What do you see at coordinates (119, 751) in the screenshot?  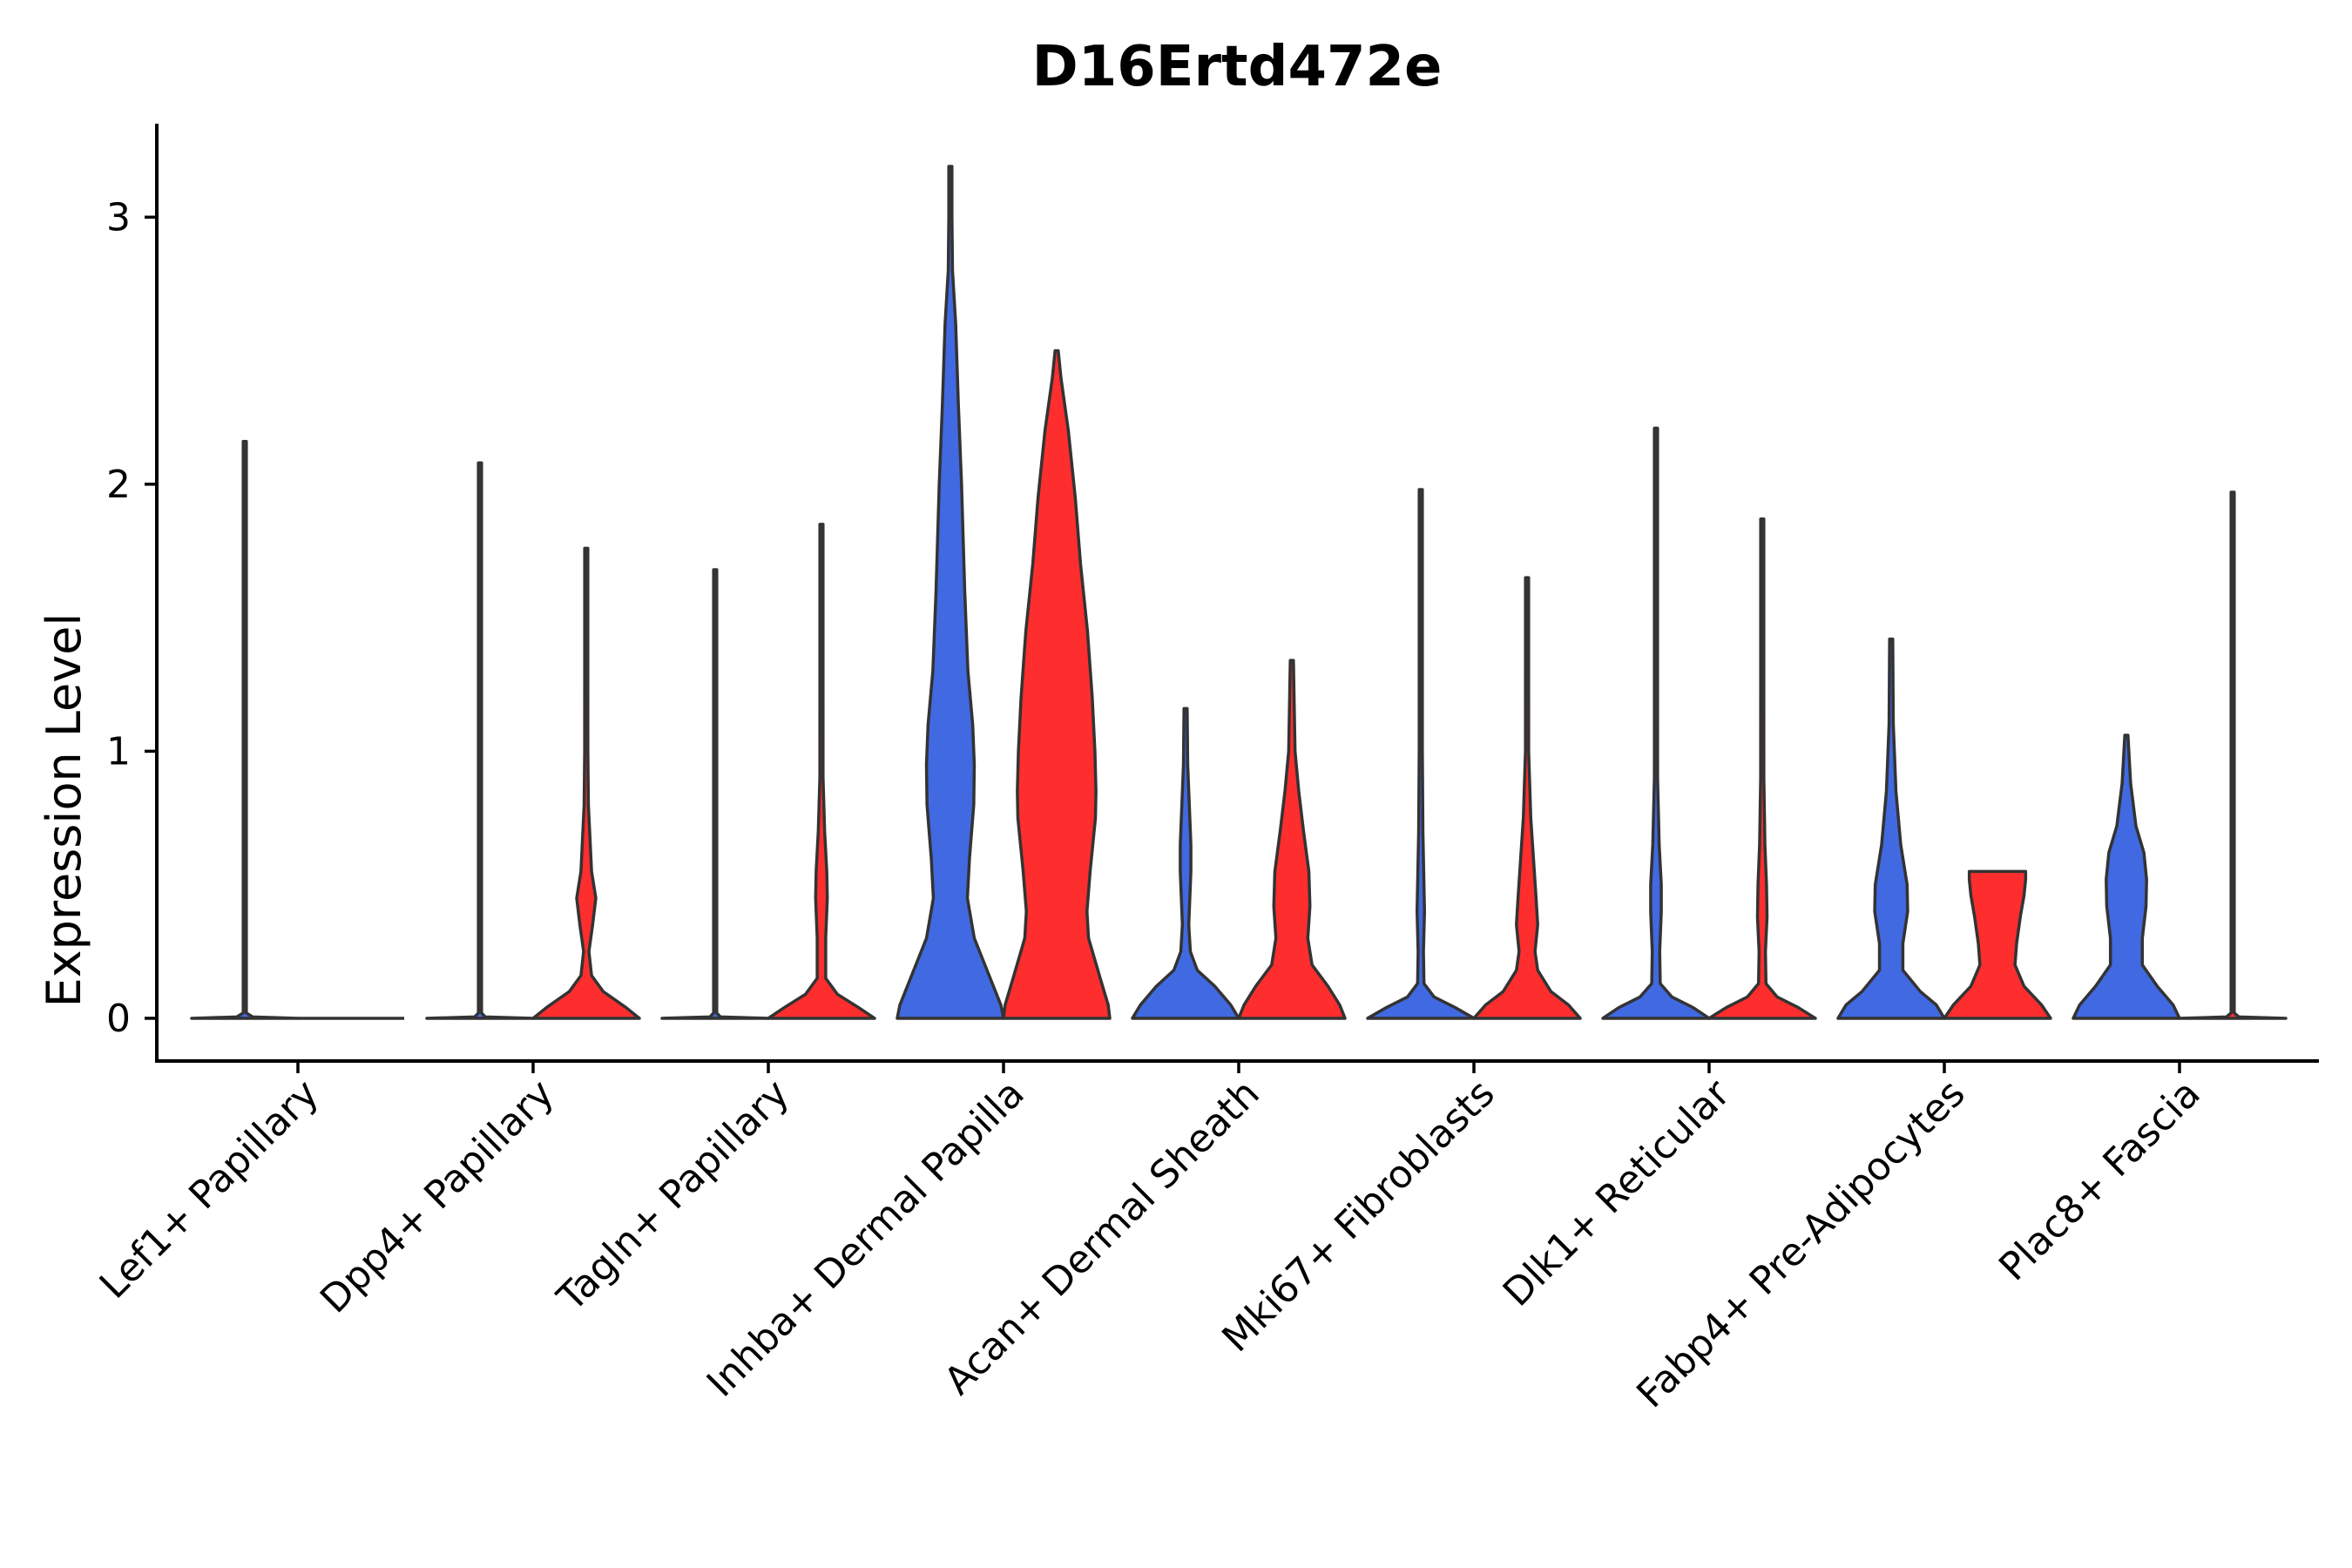 I see `y-tick-label-1: 1` at bounding box center [119, 751].